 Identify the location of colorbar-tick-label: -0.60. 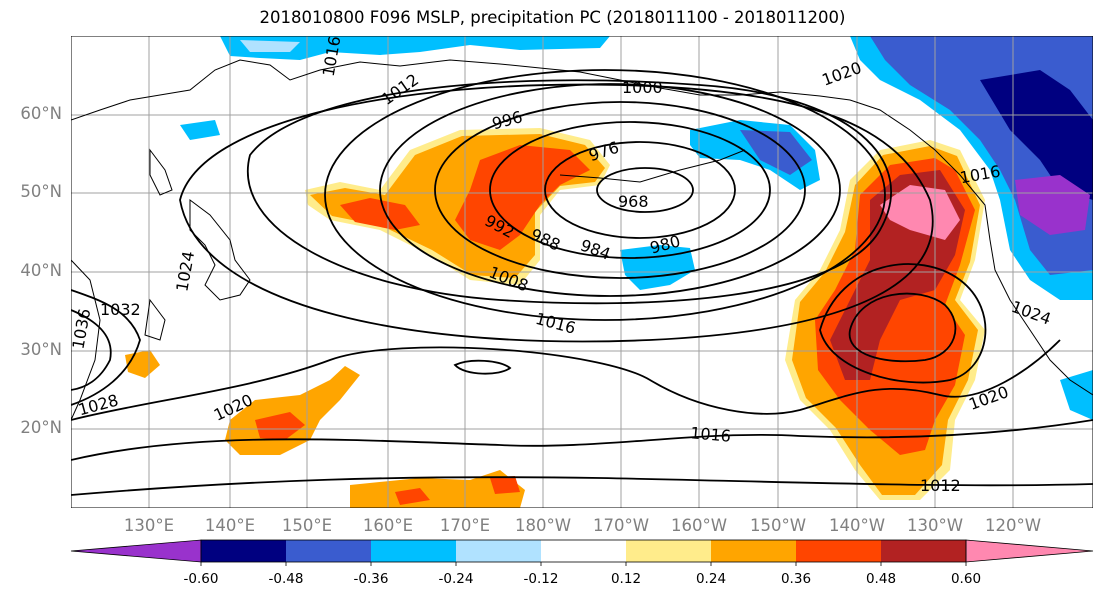
(201, 579).